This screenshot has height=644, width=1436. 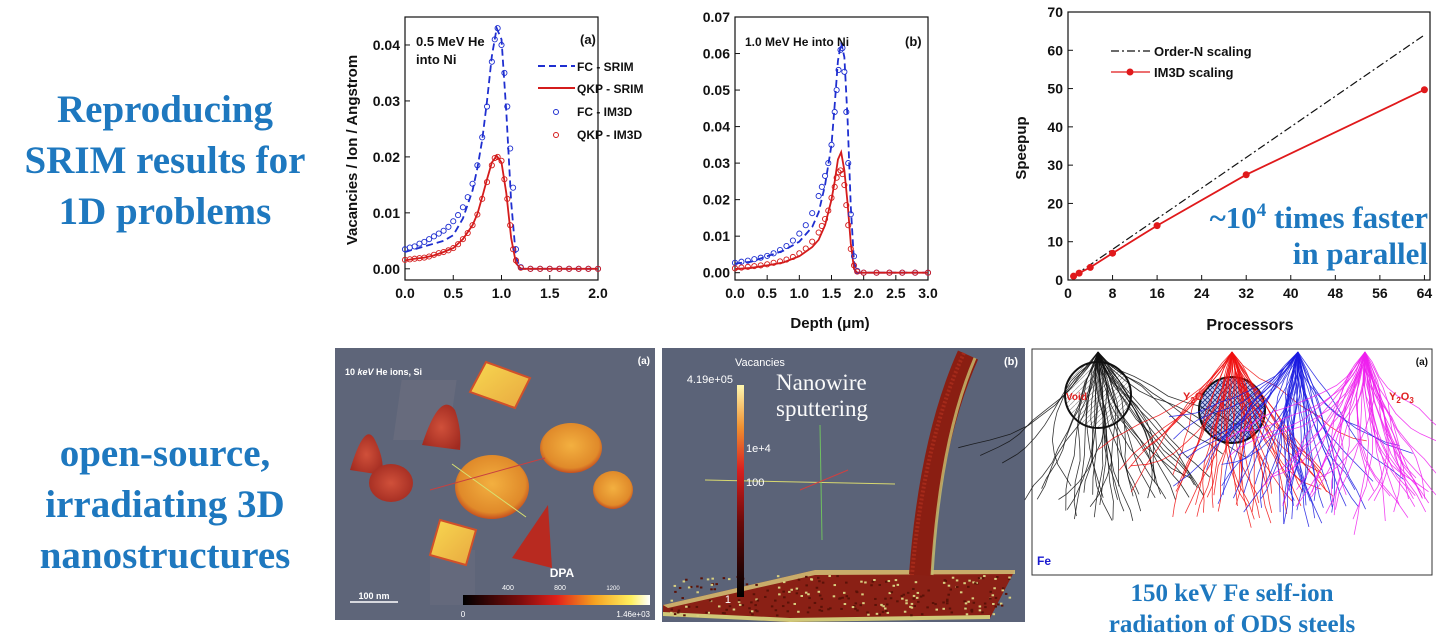 What do you see at coordinates (1055, 127) in the screenshot?
I see `y-tick-label: 40` at bounding box center [1055, 127].